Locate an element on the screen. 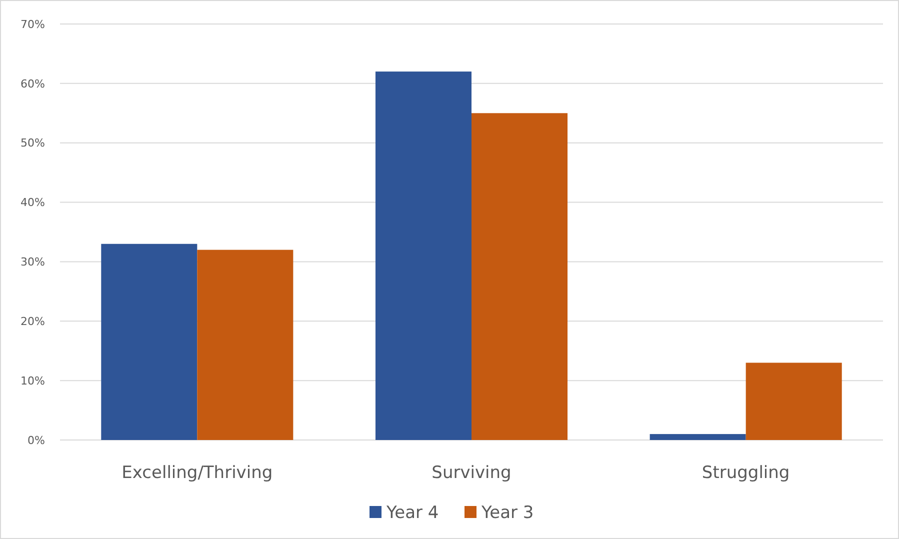  x-tick-label: Surviving is located at coordinates (472, 473).